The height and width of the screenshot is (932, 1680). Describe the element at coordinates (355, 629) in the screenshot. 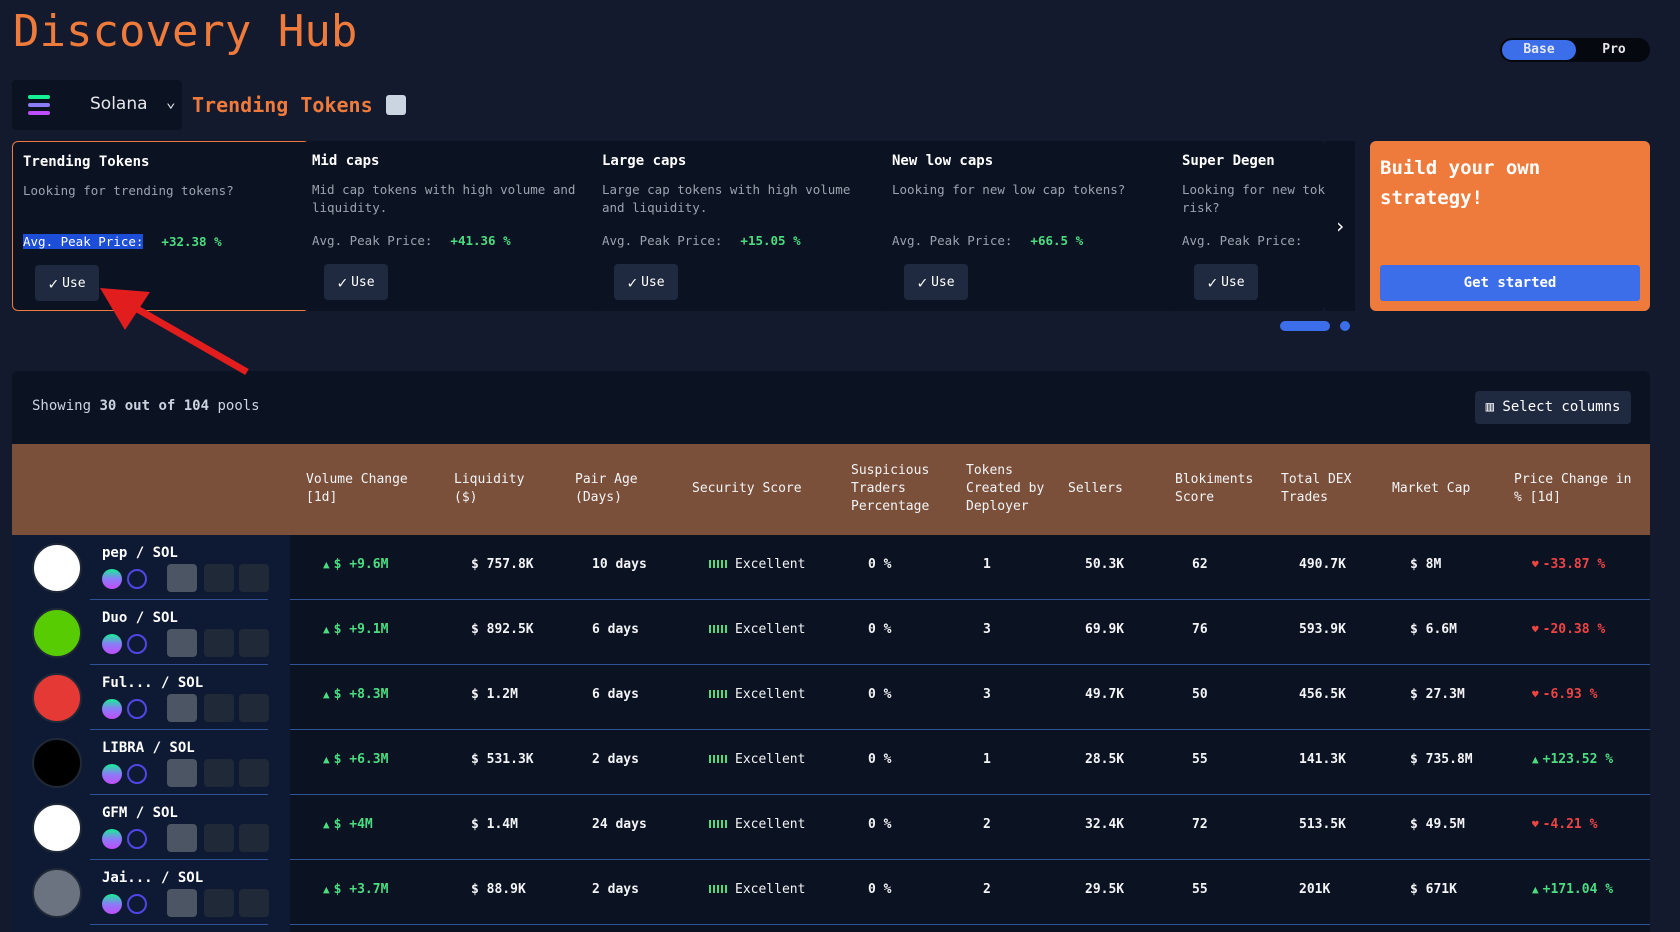

I see `cell: ▲ $ +9.1M` at that location.